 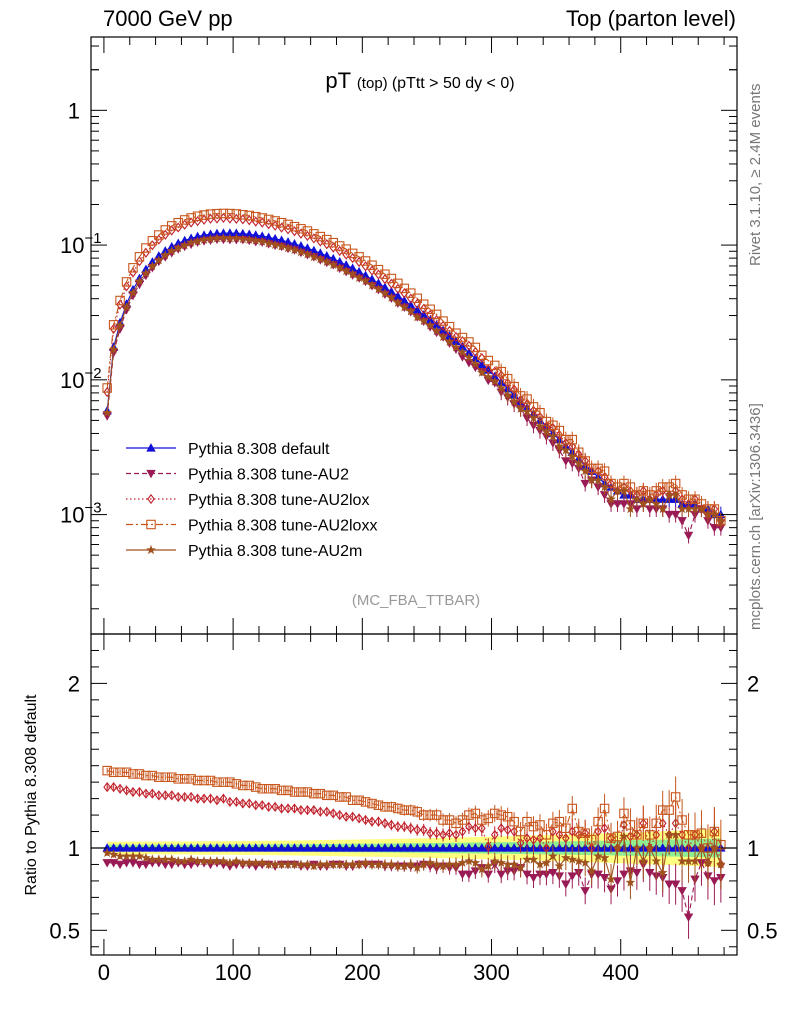 I want to click on legend-marker, so click(x=151, y=474).